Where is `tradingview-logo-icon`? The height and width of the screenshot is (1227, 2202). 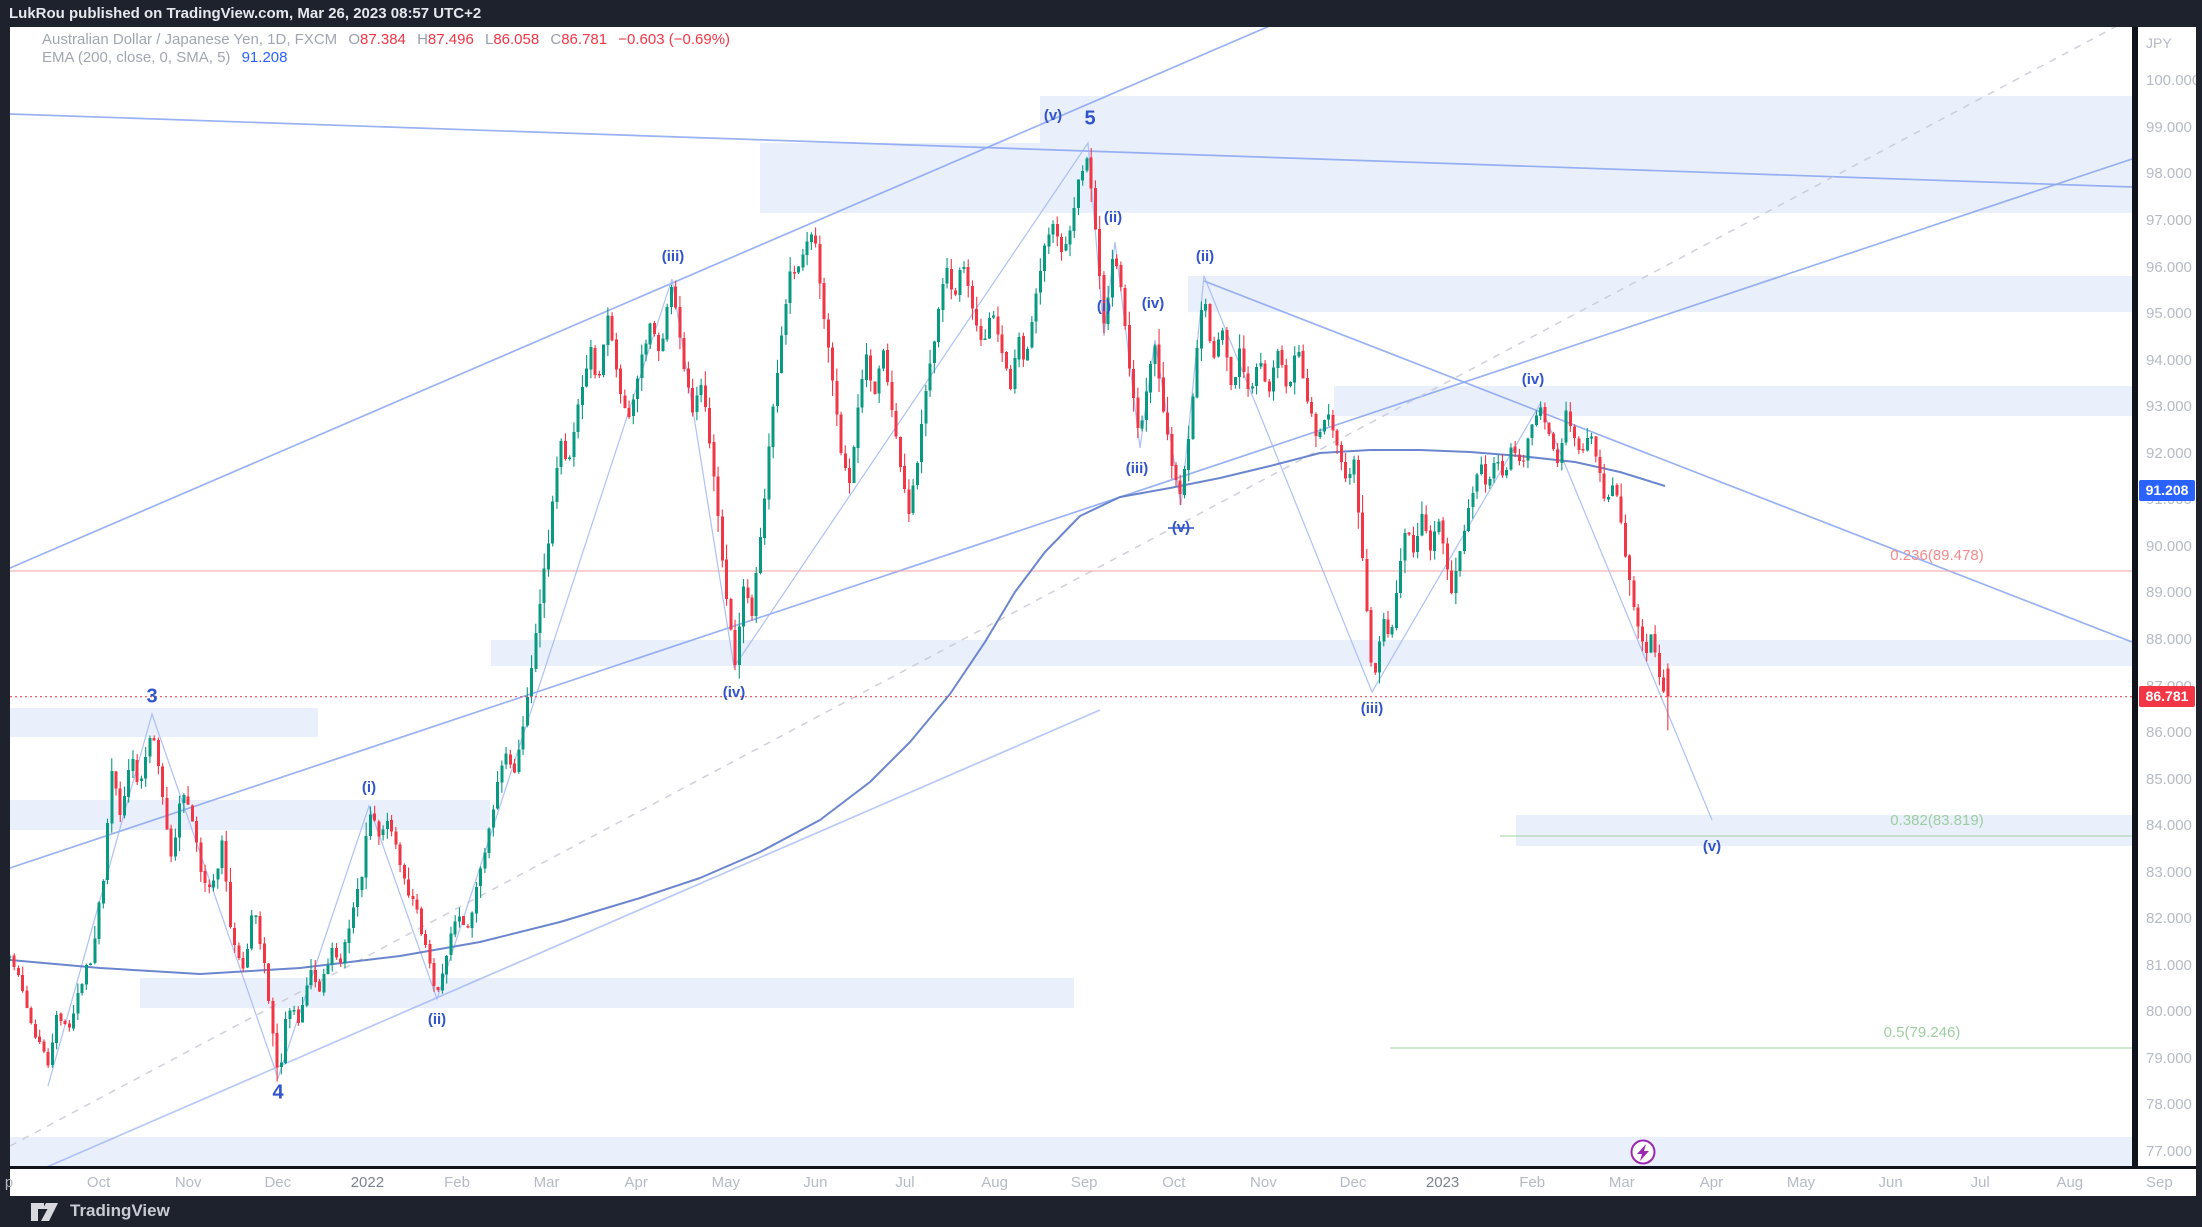 tradingview-logo-icon is located at coordinates (47, 1212).